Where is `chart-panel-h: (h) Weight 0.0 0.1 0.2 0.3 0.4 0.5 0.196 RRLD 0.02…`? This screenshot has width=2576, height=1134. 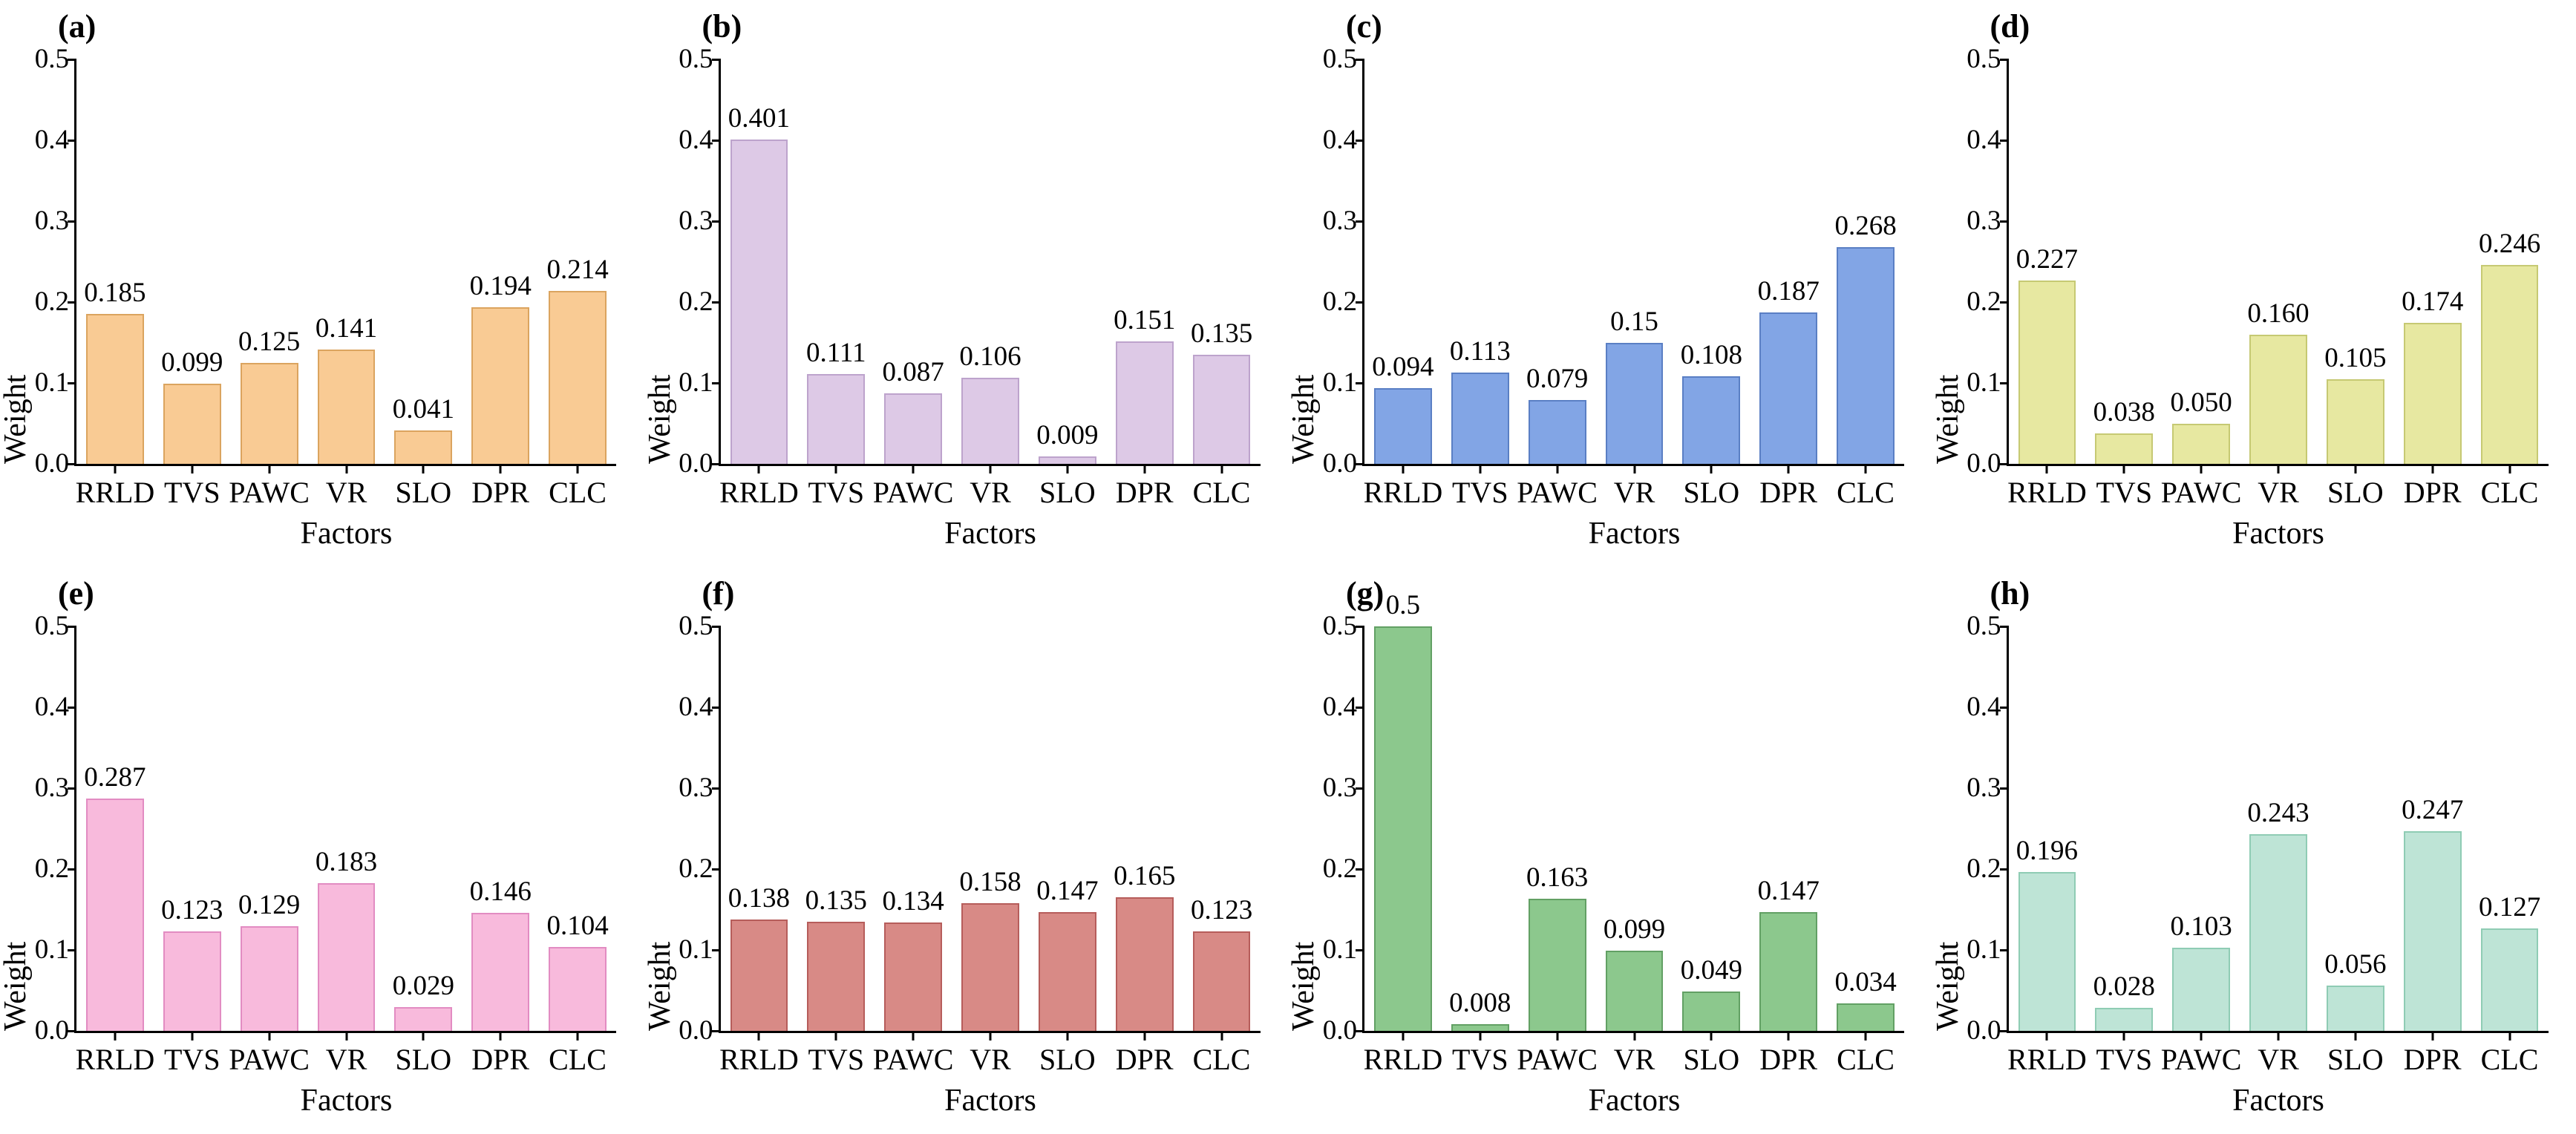 chart-panel-h: (h) Weight 0.0 0.1 0.2 0.3 0.4 0.5 0.196 RRLD 0.02… is located at coordinates (2254, 850).